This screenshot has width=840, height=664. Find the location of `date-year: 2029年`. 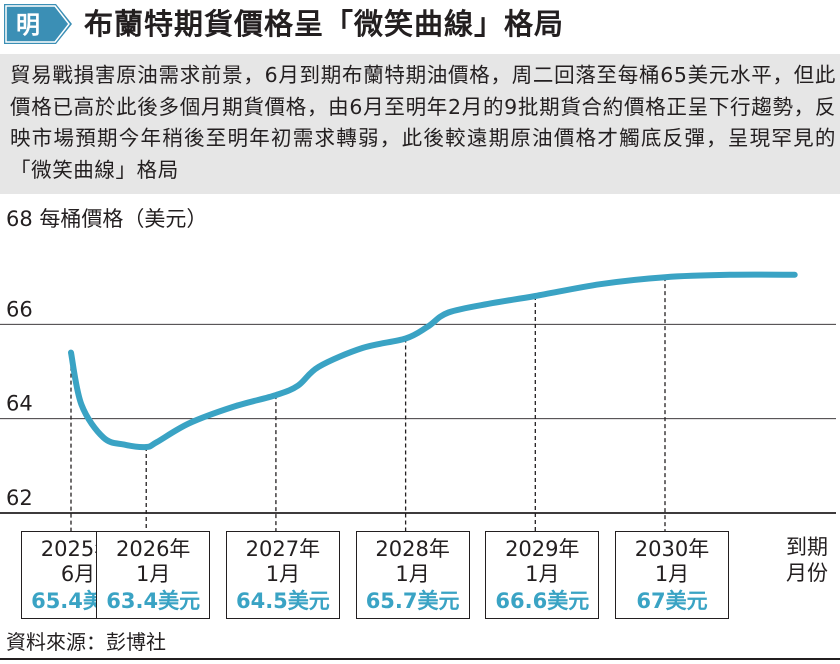

date-year: 2029年 is located at coordinates (542, 549).